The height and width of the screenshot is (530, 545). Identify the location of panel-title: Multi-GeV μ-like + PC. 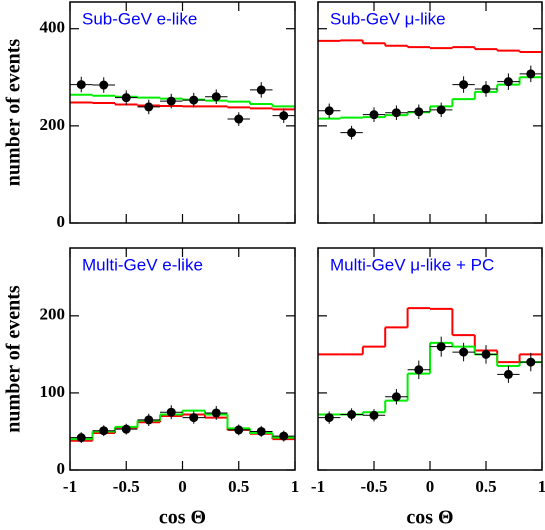
(412, 264).